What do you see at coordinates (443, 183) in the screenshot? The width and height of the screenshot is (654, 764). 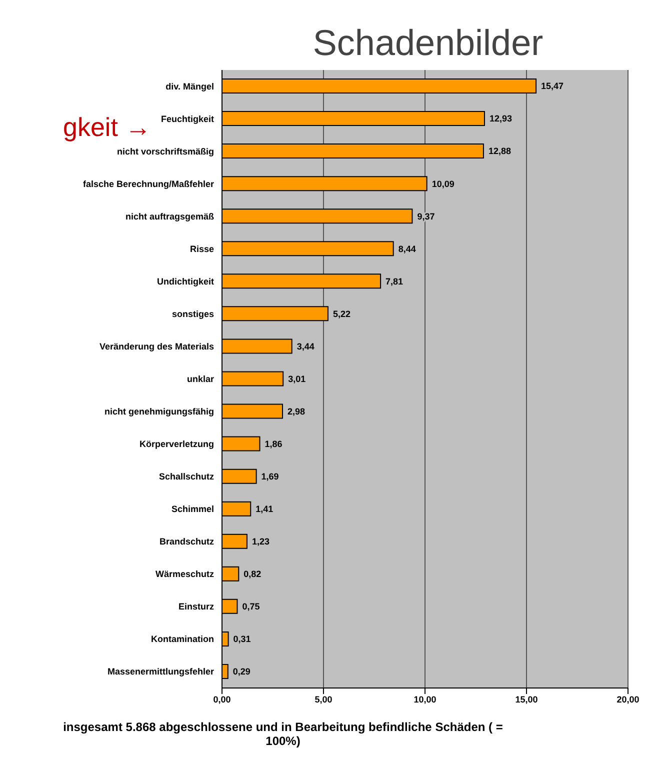 I see `data-label: 10,09` at bounding box center [443, 183].